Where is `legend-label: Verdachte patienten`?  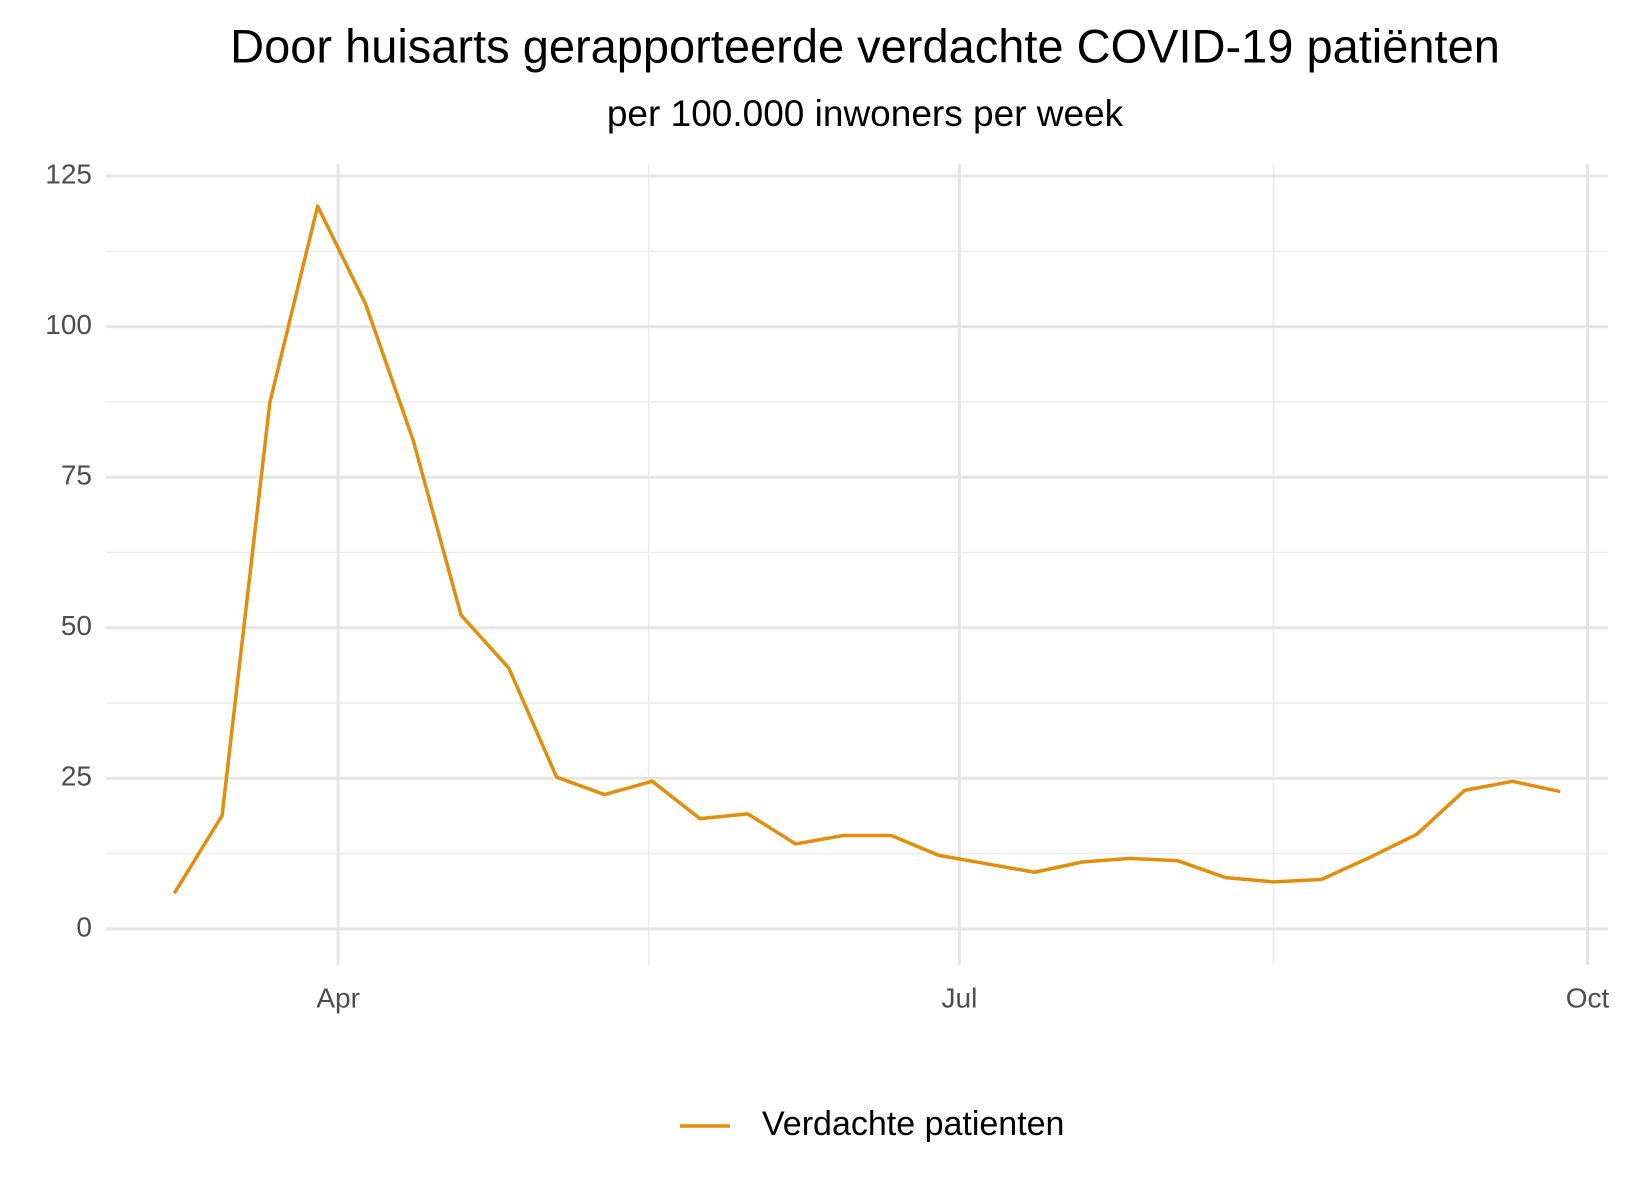
legend-label: Verdachte patienten is located at coordinates (913, 1124).